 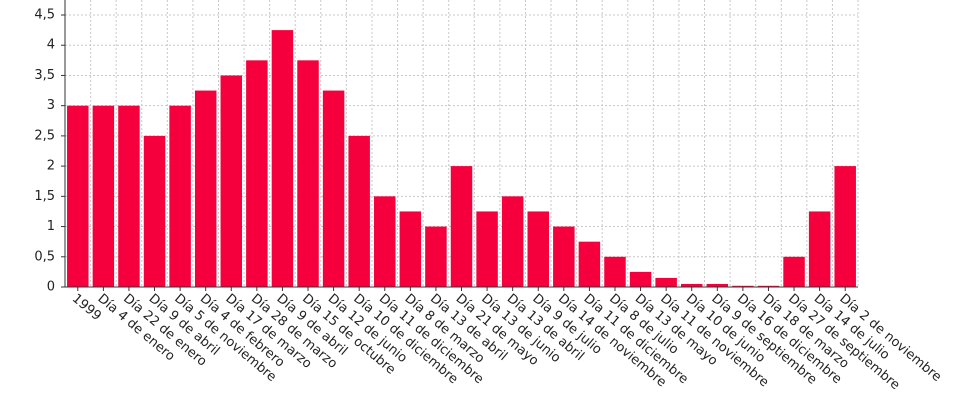 I want to click on y-tick-label: 4,5, so click(x=44, y=15).